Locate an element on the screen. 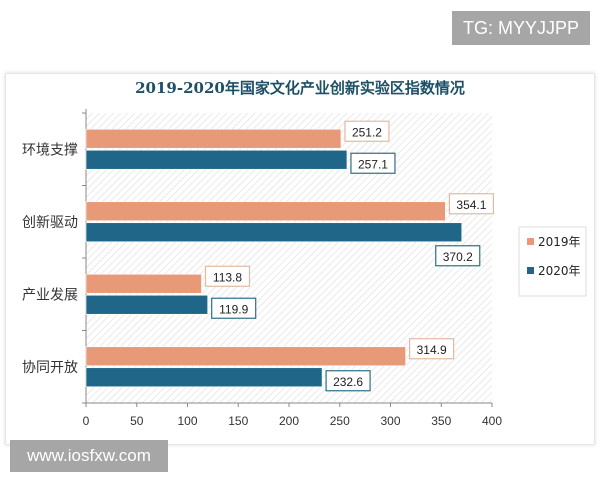 The width and height of the screenshot is (600, 480). legend-label: 2020年 is located at coordinates (559, 271).